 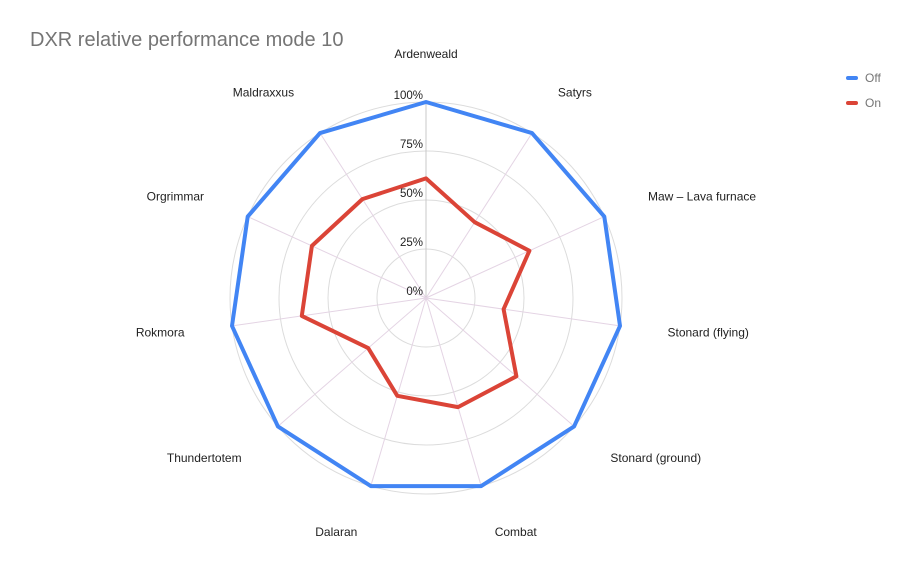 I want to click on chart-title: DXR relative performance mode 10, so click(x=187, y=40).